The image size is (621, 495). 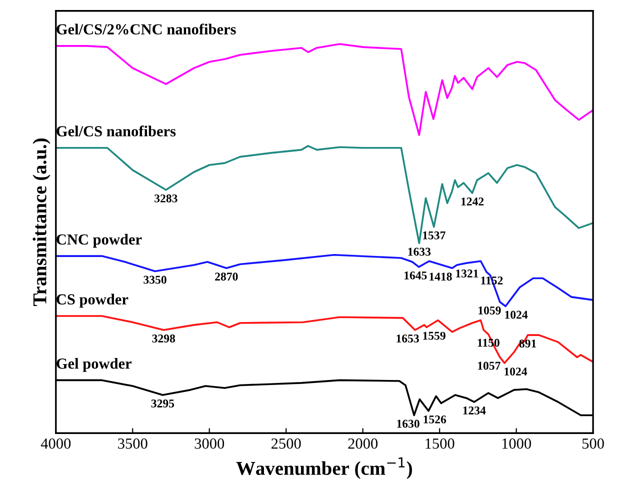 I want to click on x-tick-label: 3000, so click(x=209, y=443).